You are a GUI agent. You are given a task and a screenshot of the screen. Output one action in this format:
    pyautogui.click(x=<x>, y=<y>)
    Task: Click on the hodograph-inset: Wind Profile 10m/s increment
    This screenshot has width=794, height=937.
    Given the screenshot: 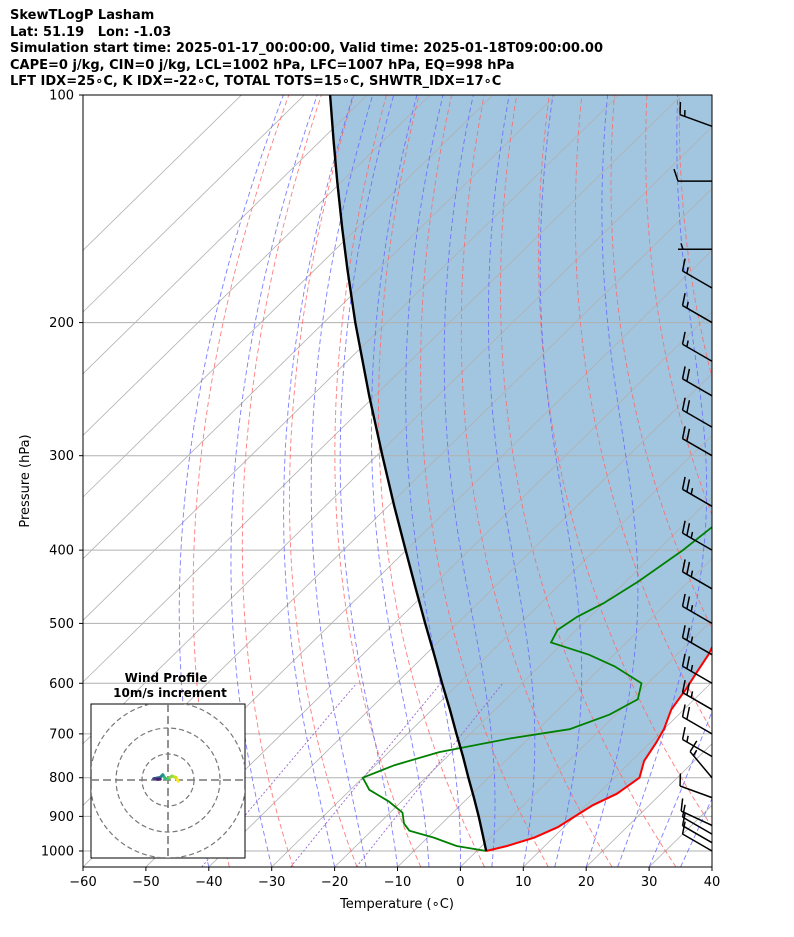 What is the action you would take?
    pyautogui.click(x=168, y=765)
    